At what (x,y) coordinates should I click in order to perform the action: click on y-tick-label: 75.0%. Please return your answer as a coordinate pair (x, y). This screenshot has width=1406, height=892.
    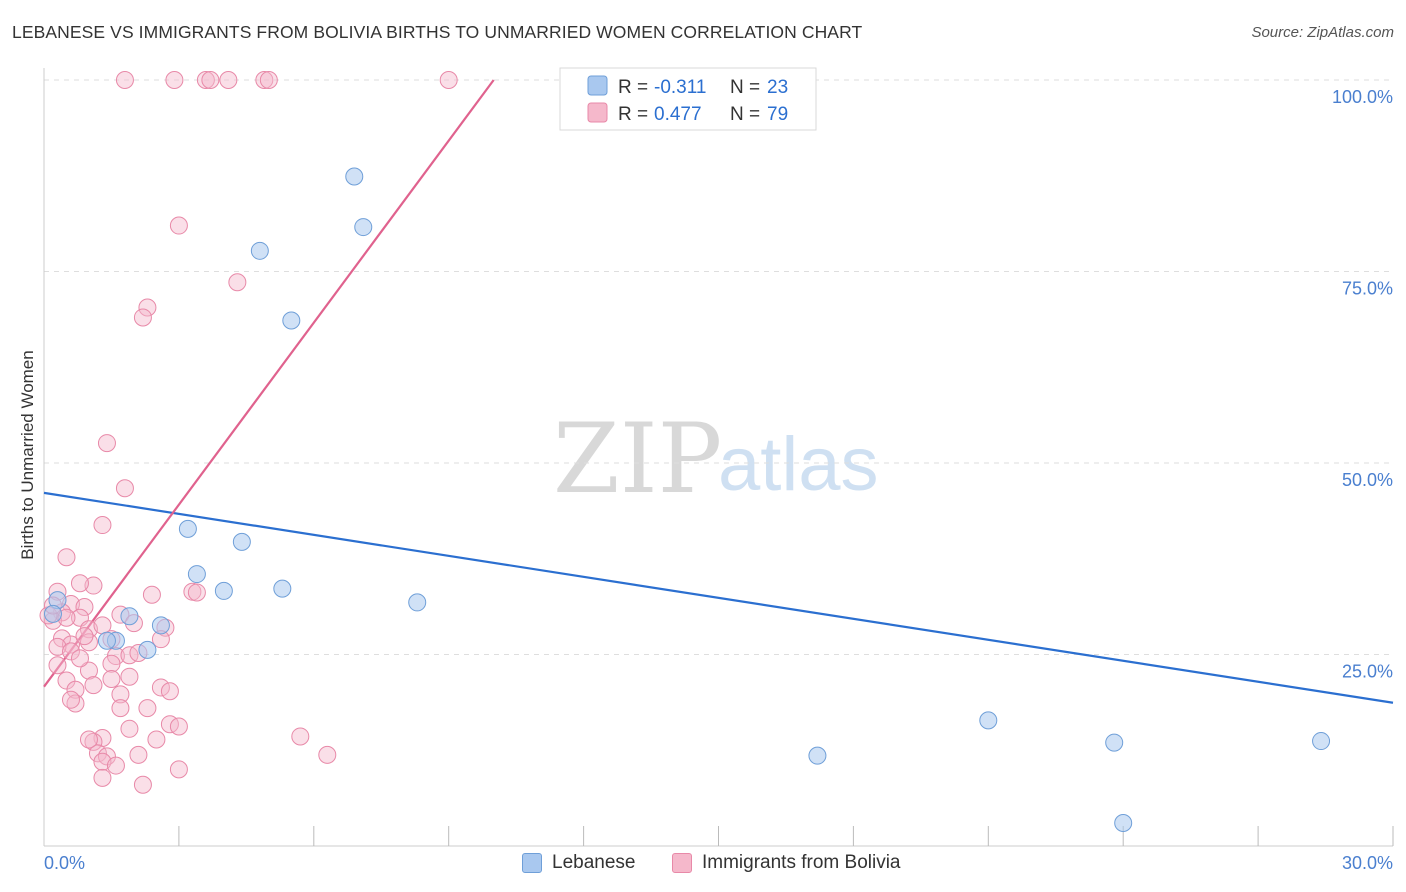
    Looking at the image, I should click on (1367, 289).